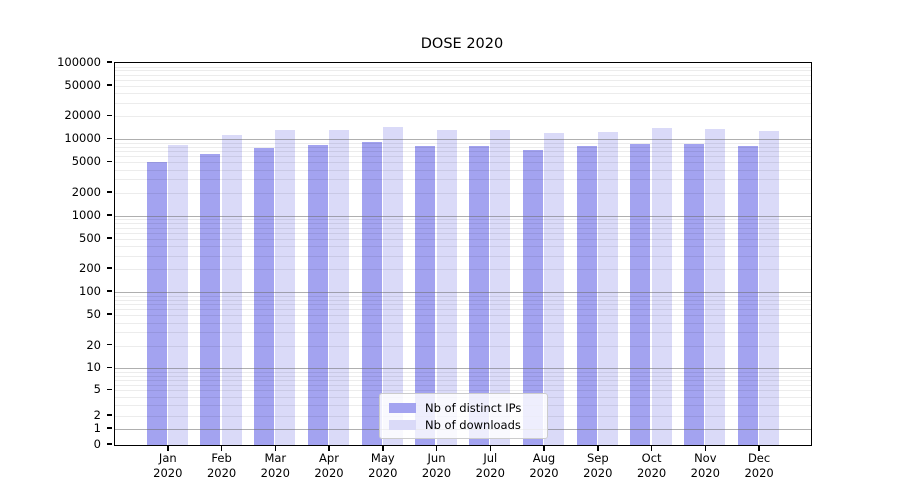 Image resolution: width=900 pixels, height=500 pixels. I want to click on legend-item-label: Nb of distinct IPs, so click(473, 407).